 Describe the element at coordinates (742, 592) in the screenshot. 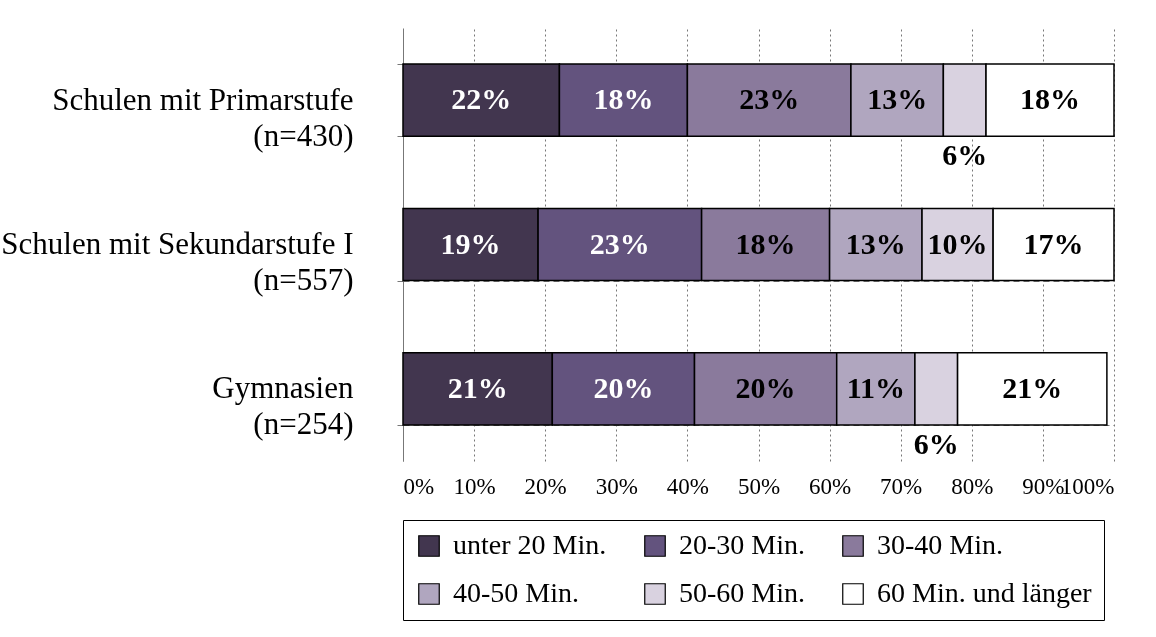

I see `legend-label: 50-60 Min.` at that location.